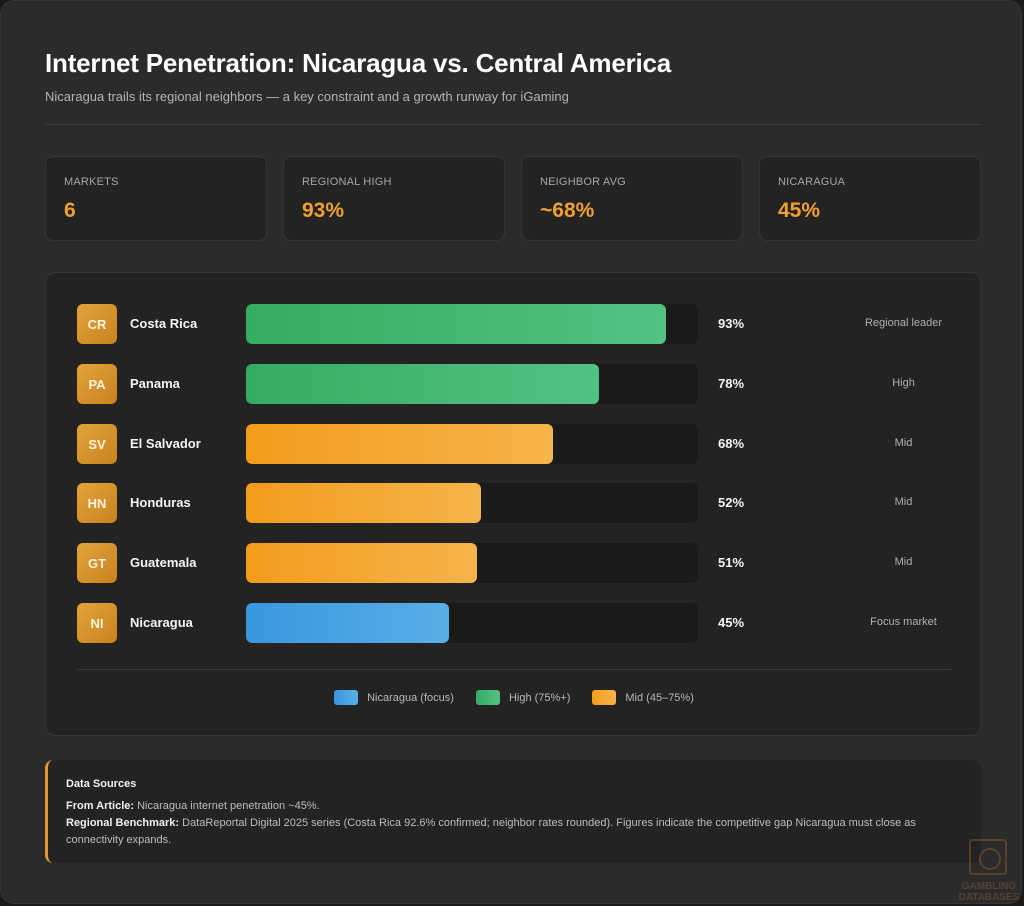 The height and width of the screenshot is (906, 1024). Describe the element at coordinates (97, 384) in the screenshot. I see `country-code-badge: PA` at that location.